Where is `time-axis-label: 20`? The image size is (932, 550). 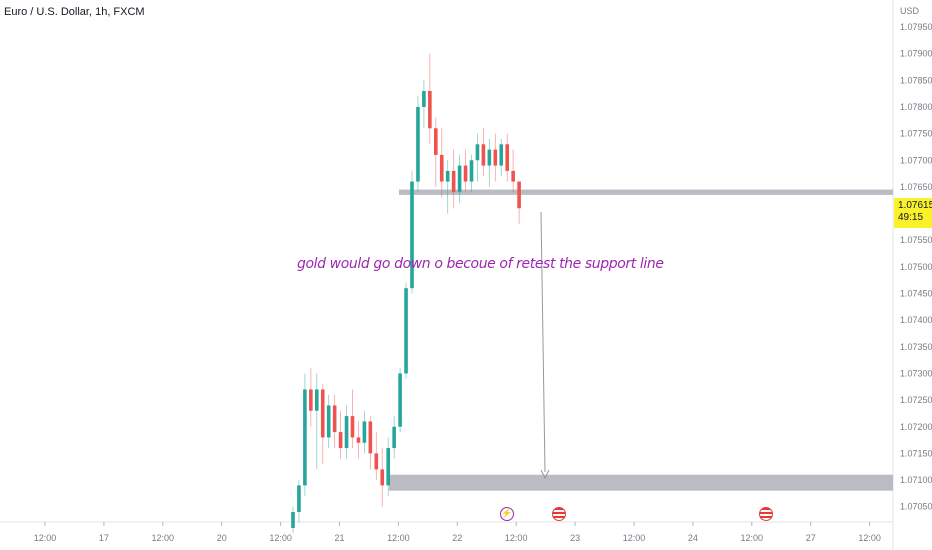 time-axis-label: 20 is located at coordinates (222, 538).